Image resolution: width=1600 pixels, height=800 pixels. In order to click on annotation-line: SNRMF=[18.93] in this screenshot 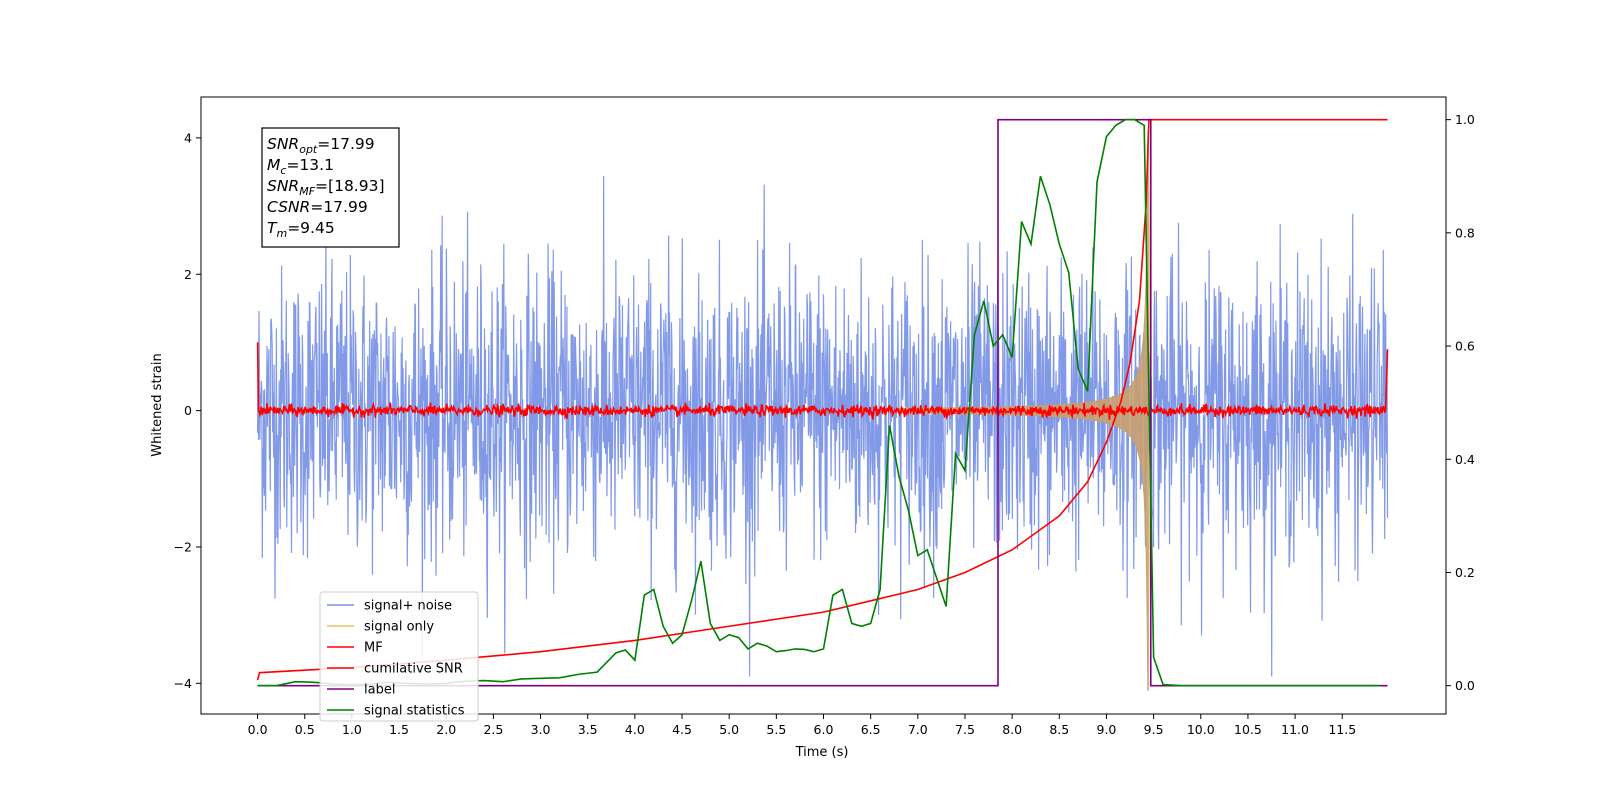, I will do `click(326, 187)`.